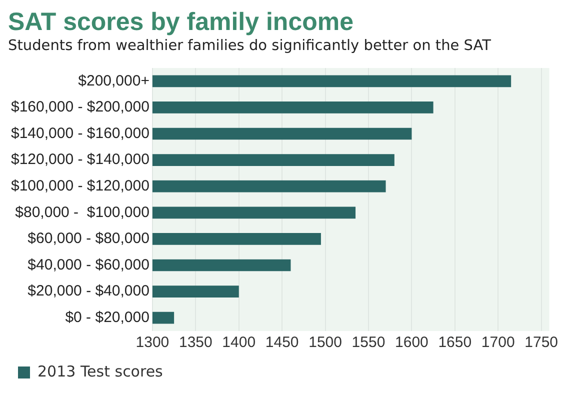 The image size is (569, 398). Describe the element at coordinates (89, 239) in the screenshot. I see `y-tick-label: $60,000 - $80,000` at that location.